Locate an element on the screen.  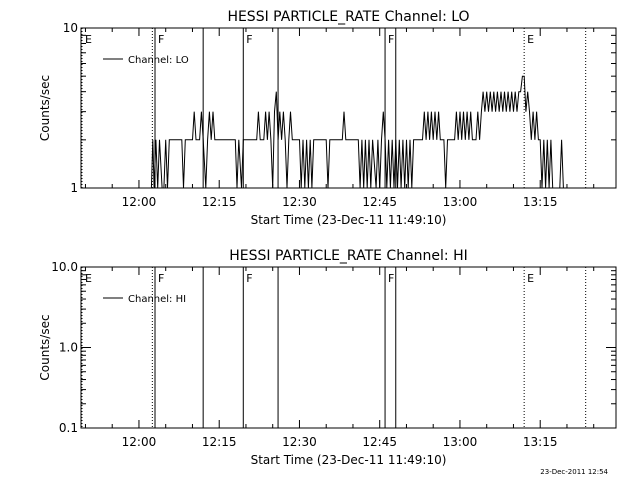
legend-entry: Channel: LO is located at coordinates (158, 60).